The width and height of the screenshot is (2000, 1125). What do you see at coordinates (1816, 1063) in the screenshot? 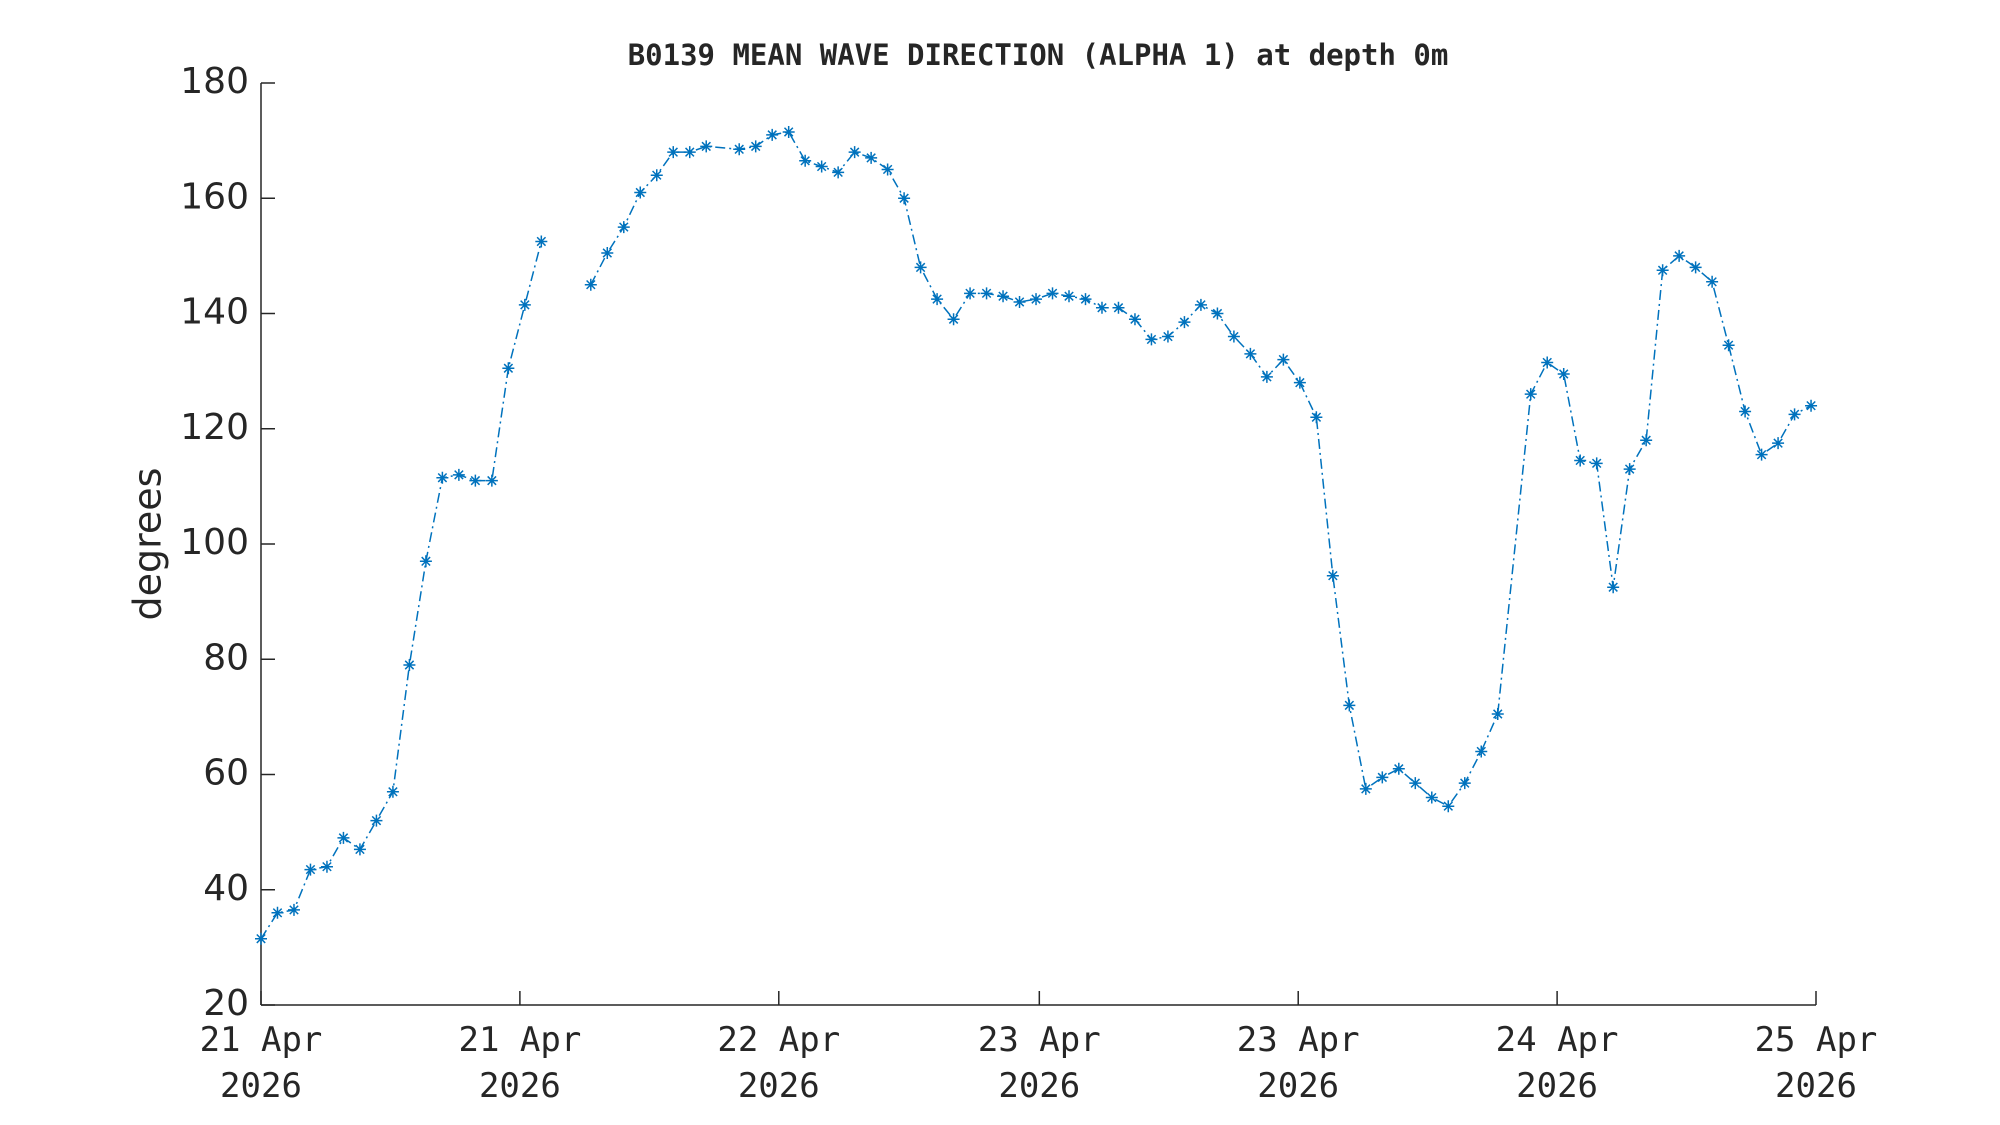
I see `x-tick-label: 25 Apr 2026` at bounding box center [1816, 1063].